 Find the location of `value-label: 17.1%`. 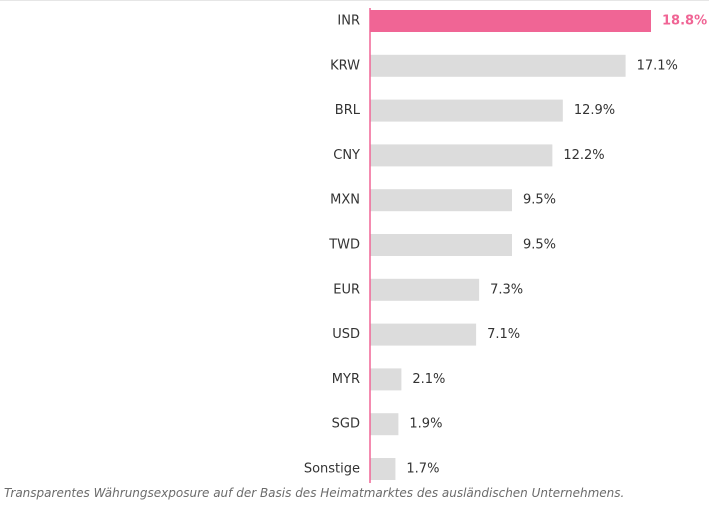

value-label: 17.1% is located at coordinates (657, 65).